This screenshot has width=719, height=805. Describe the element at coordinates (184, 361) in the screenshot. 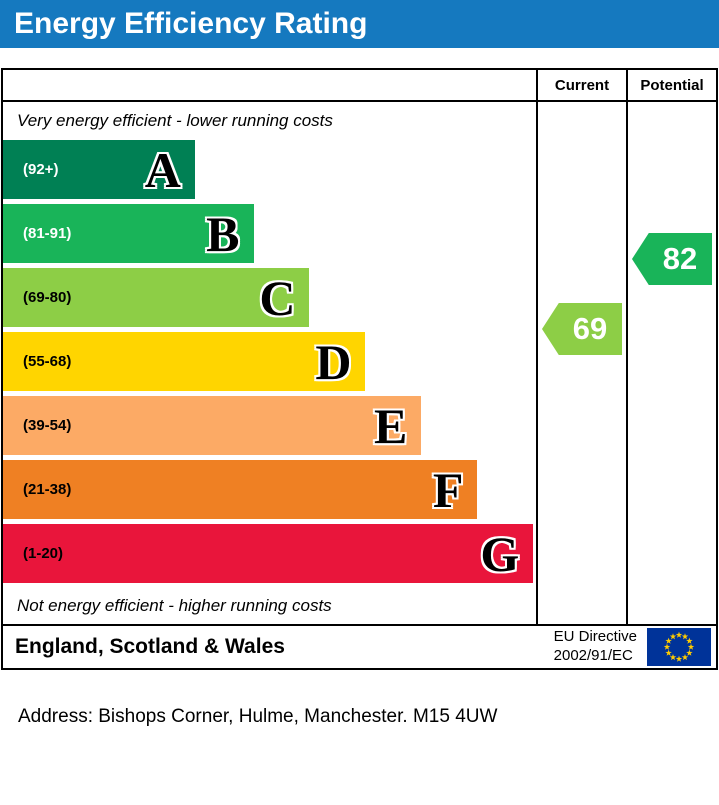

I see `band-row-d: (55-68) D` at that location.